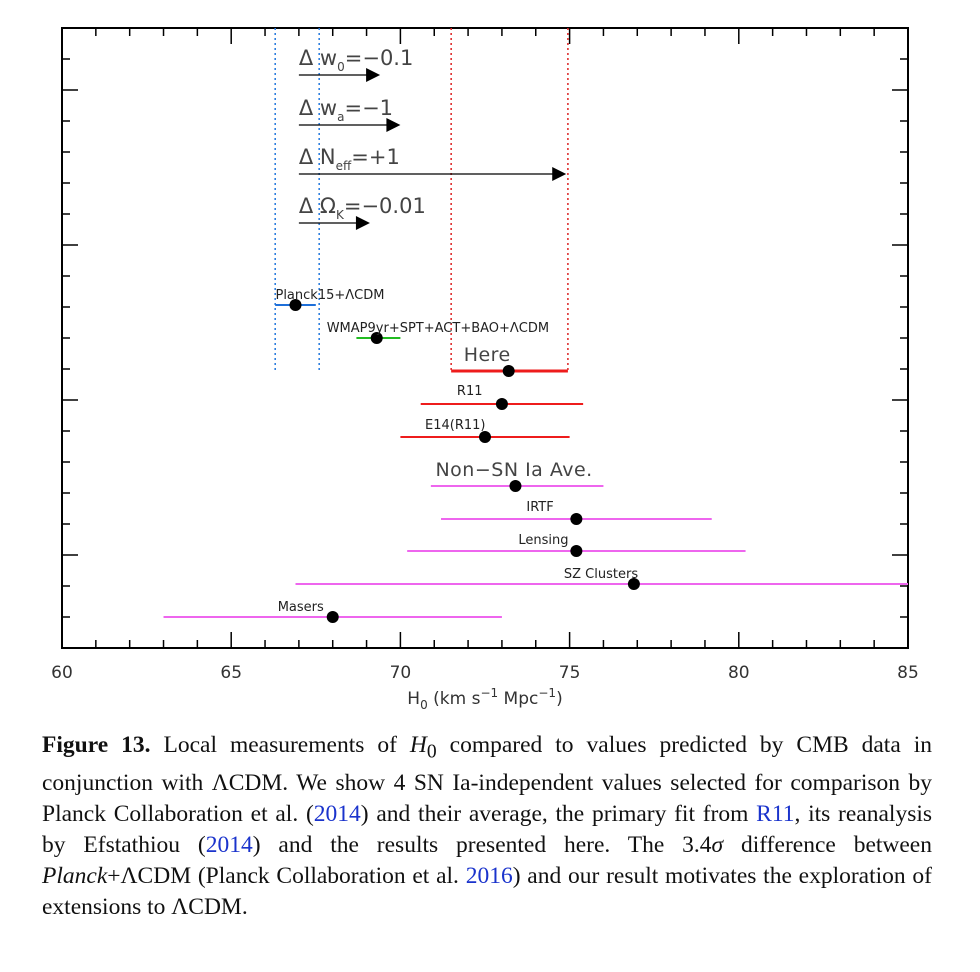 Image resolution: width=980 pixels, height=972 pixels. What do you see at coordinates (401, 673) in the screenshot?
I see `x-tick-label: 70` at bounding box center [401, 673].